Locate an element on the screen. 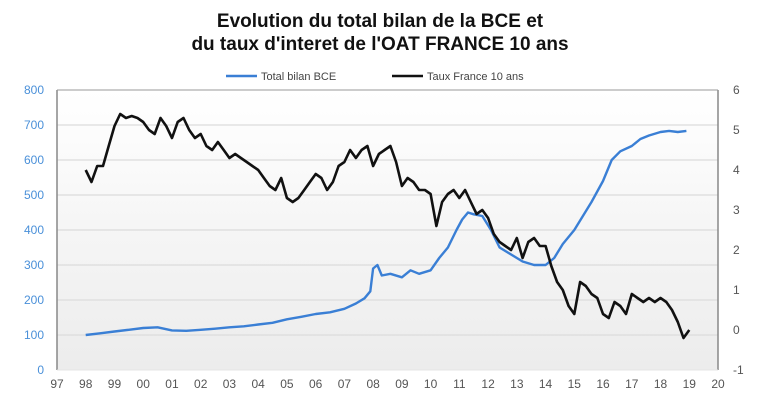  x-tick-label: 14 is located at coordinates (546, 384).